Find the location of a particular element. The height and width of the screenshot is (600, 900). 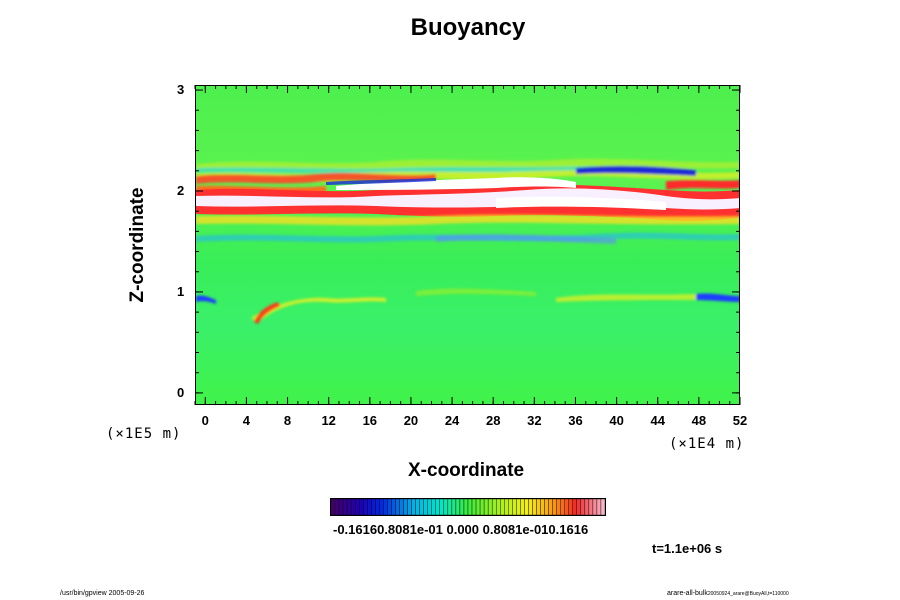

x-tick-label: 44 is located at coordinates (657, 420).